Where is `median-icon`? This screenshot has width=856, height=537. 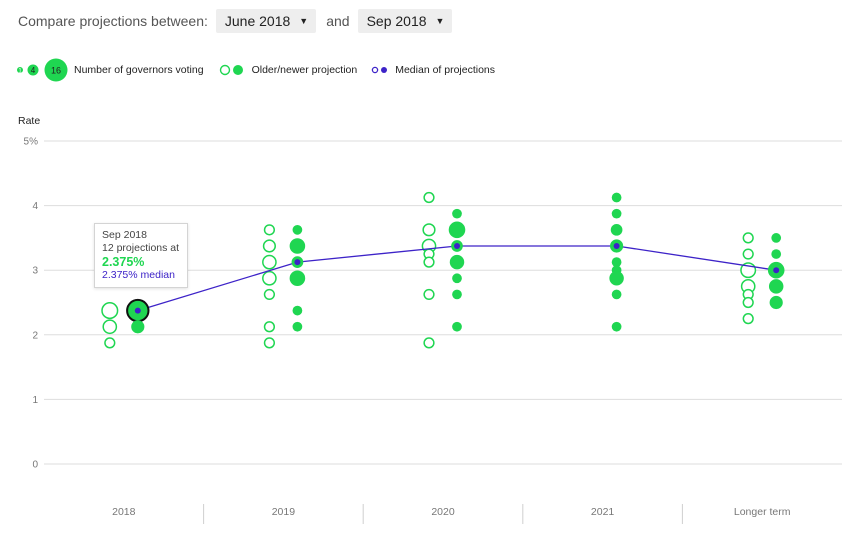
median-icon is located at coordinates (379, 70).